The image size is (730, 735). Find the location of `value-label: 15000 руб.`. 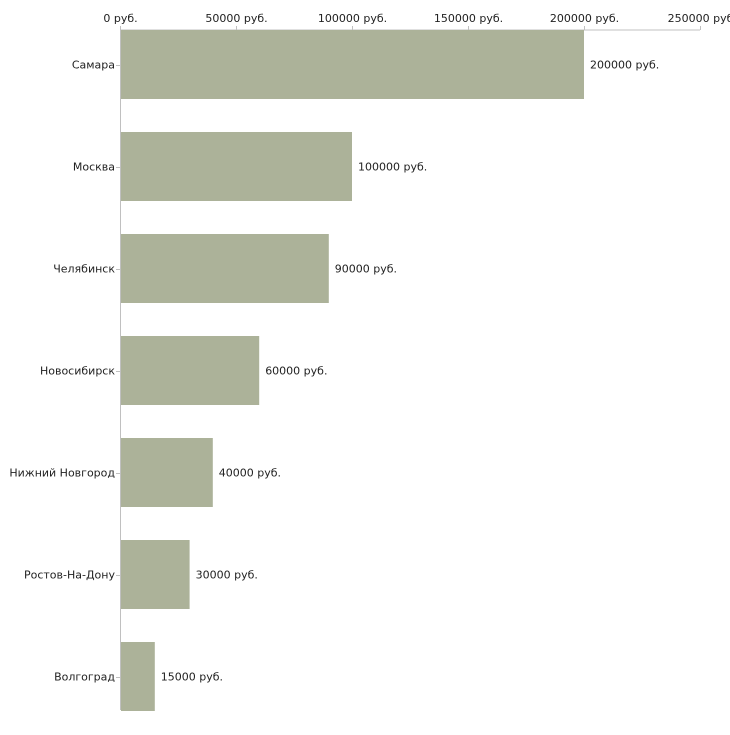

value-label: 15000 руб. is located at coordinates (192, 677).